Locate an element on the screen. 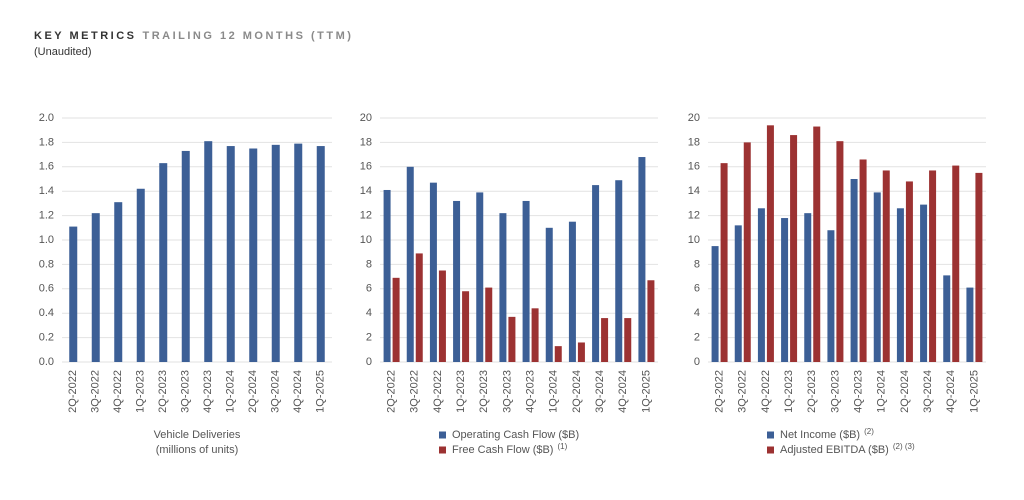  legend-name: Operating Cash Flow ($B) is located at coordinates (515, 435).